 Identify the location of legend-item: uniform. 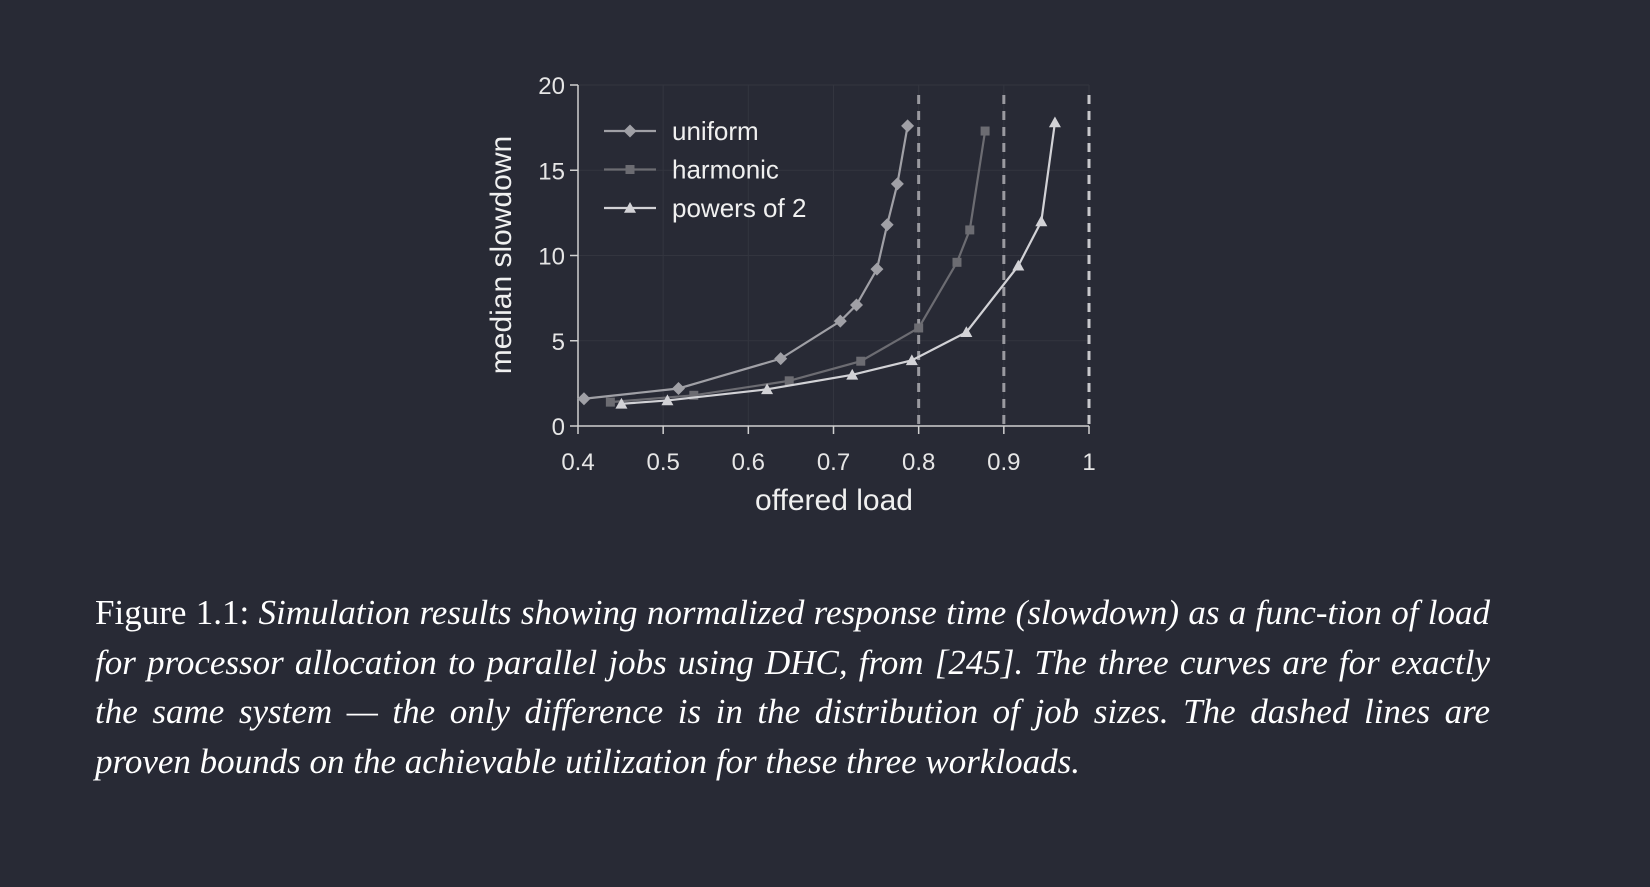
(681, 131).